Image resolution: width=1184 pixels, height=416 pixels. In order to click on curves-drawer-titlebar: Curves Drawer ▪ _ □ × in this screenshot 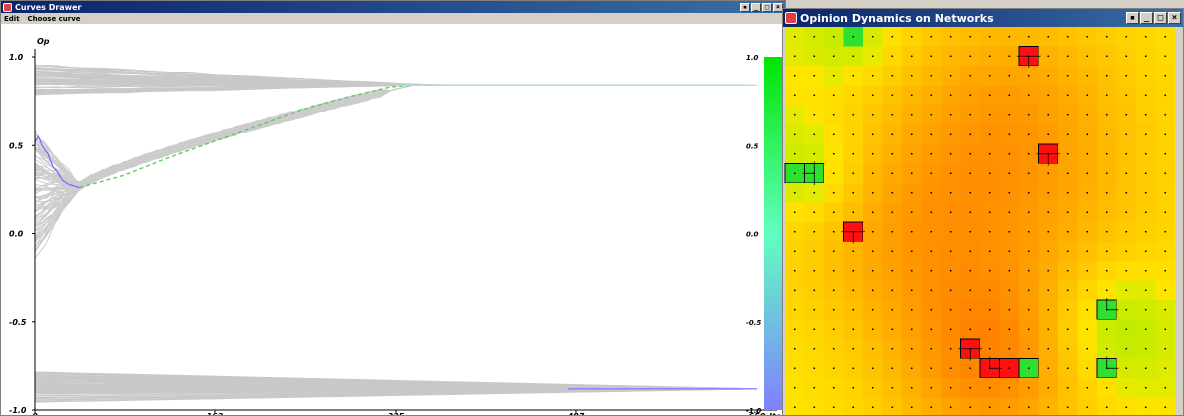, I will do `click(393, 7)`.